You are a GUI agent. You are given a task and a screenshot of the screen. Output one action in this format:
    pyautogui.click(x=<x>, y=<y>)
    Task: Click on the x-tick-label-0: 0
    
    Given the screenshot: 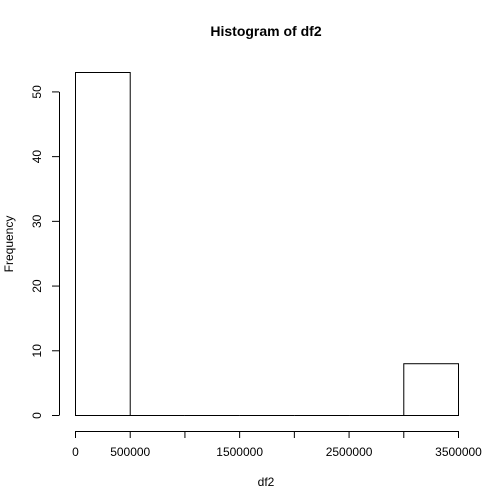 What is the action you would take?
    pyautogui.click(x=75, y=452)
    